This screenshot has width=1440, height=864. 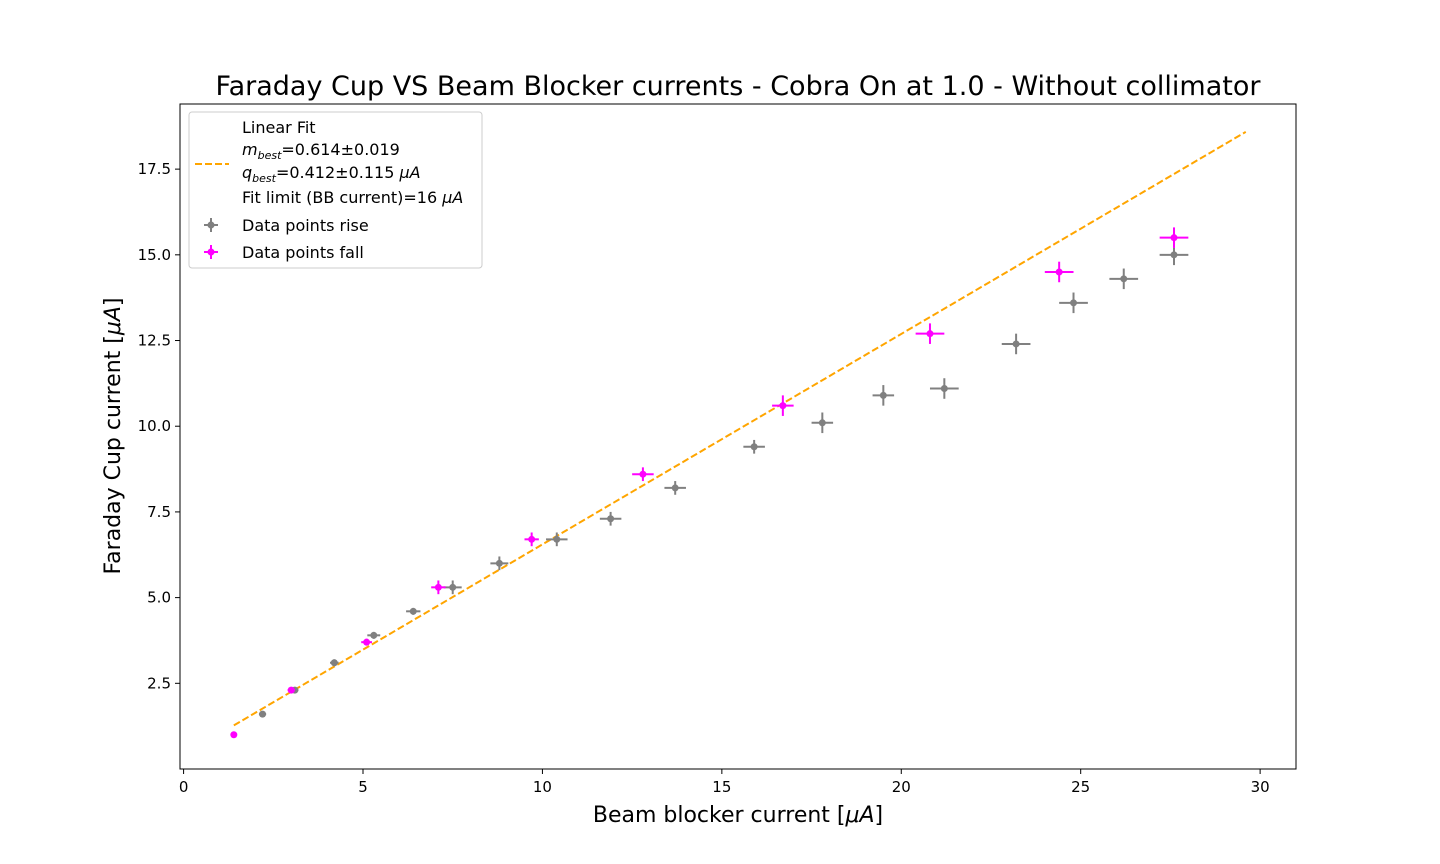 What do you see at coordinates (159, 512) in the screenshot?
I see `y-tick-label: 7.5` at bounding box center [159, 512].